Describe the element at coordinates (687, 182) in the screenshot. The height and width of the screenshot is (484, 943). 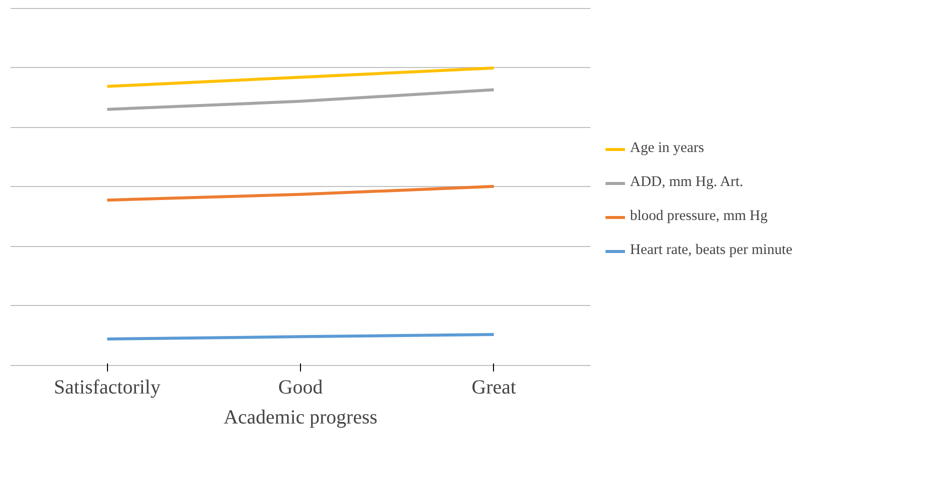
I see `legend-label: ADD, mm Hg. Art.` at that location.